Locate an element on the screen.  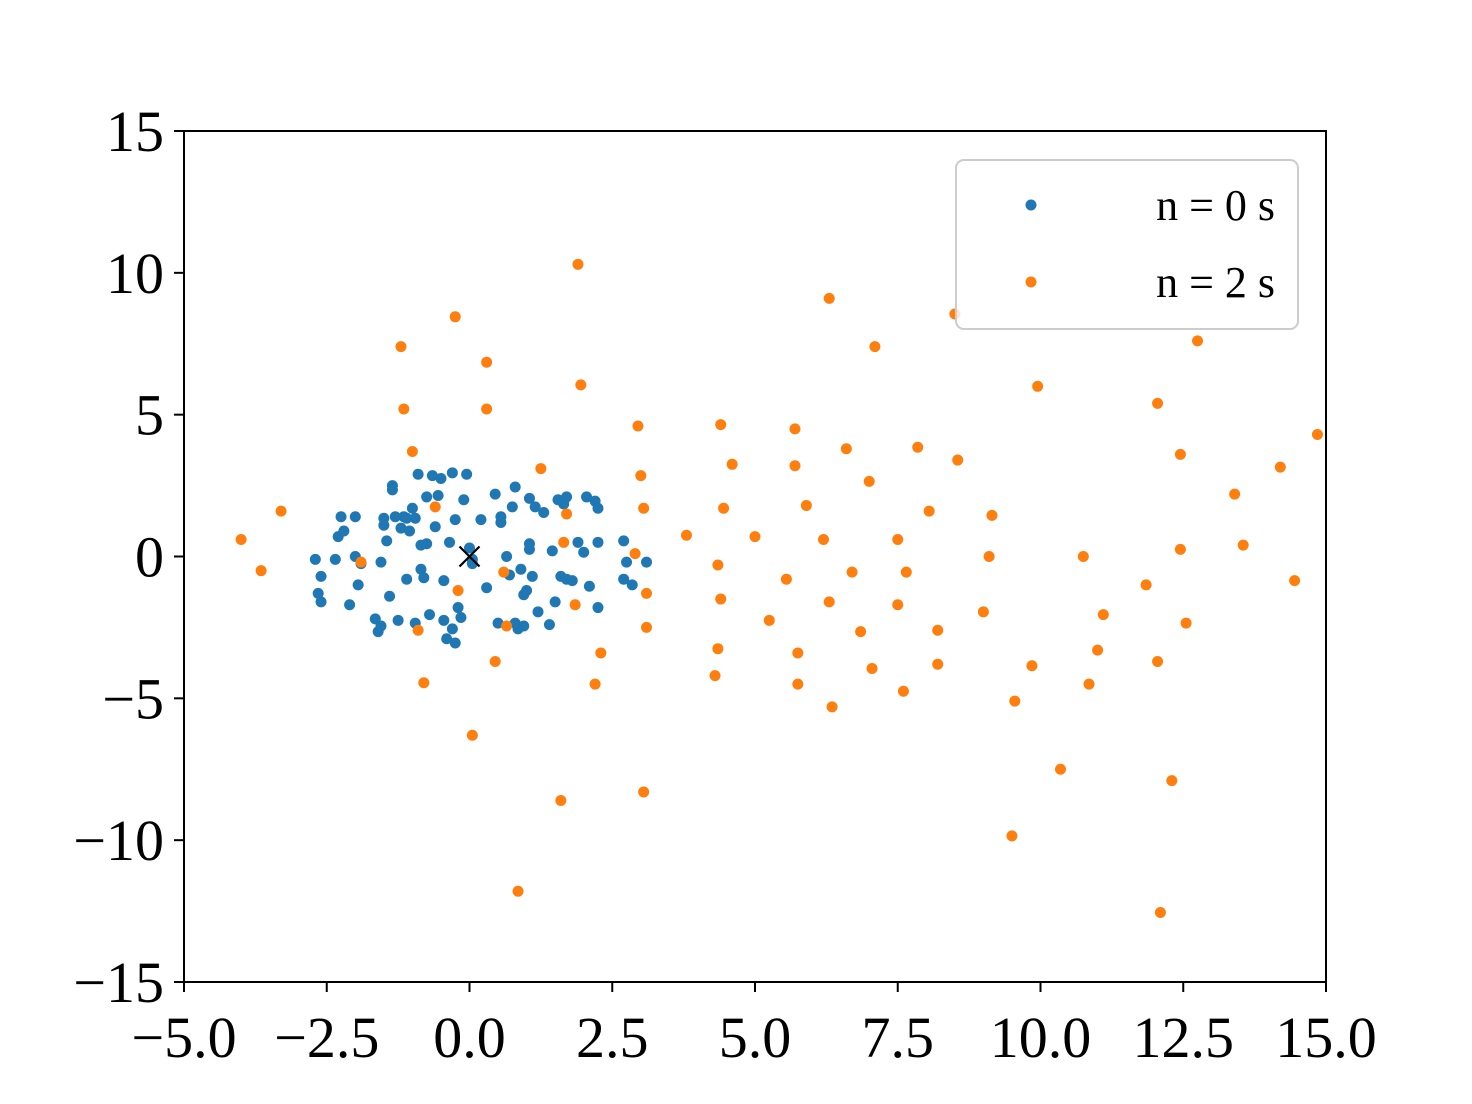
legend-label: n = 2 s is located at coordinates (1215, 282).